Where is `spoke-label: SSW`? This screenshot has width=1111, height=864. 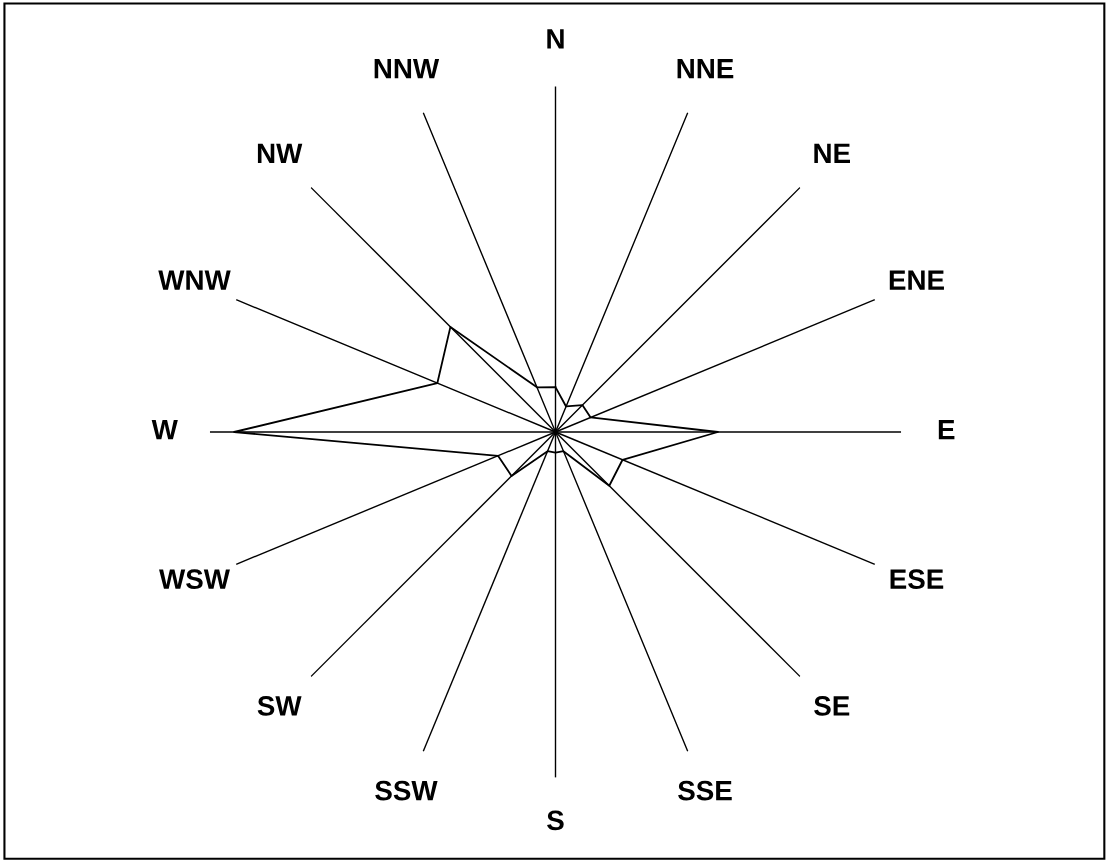
spoke-label: SSW is located at coordinates (406, 790).